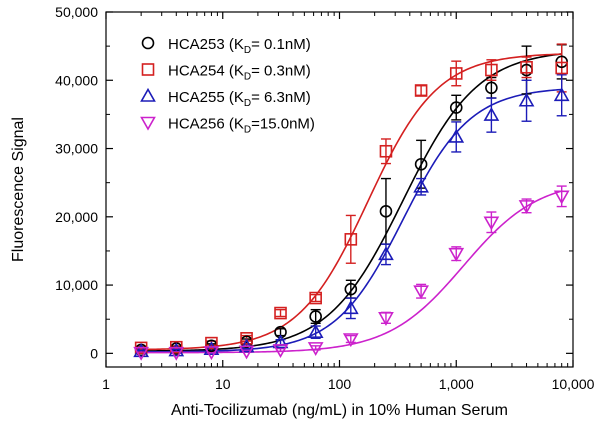  I want to click on hca254-legend-label: HCA254 (KD= 0.3nM), so click(239, 73).